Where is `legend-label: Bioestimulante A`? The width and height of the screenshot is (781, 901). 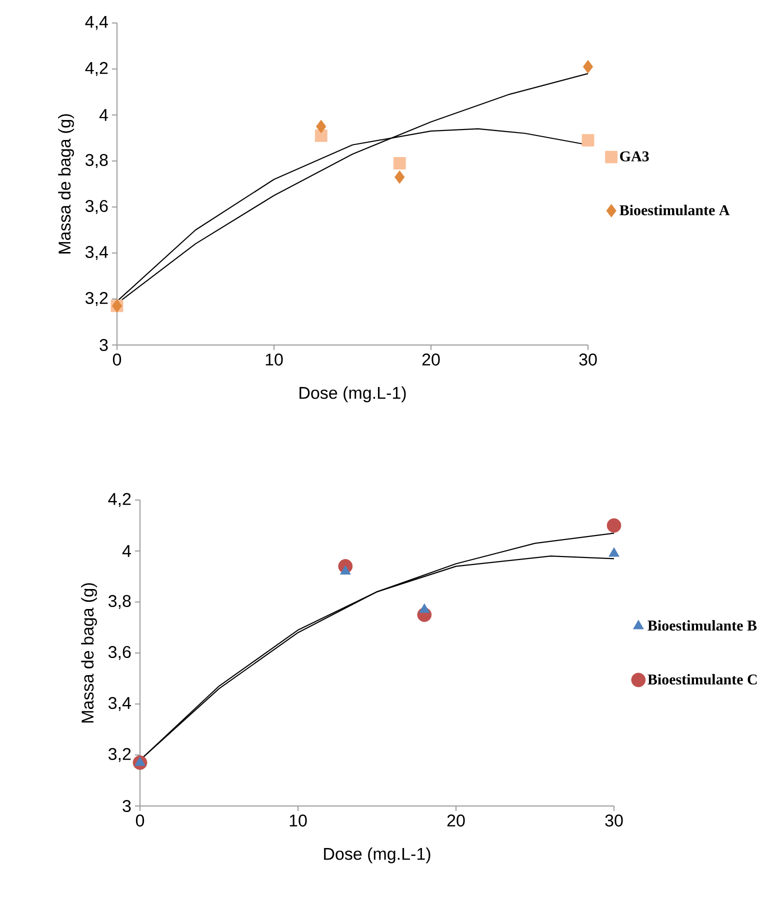
legend-label: Bioestimulante A is located at coordinates (675, 210).